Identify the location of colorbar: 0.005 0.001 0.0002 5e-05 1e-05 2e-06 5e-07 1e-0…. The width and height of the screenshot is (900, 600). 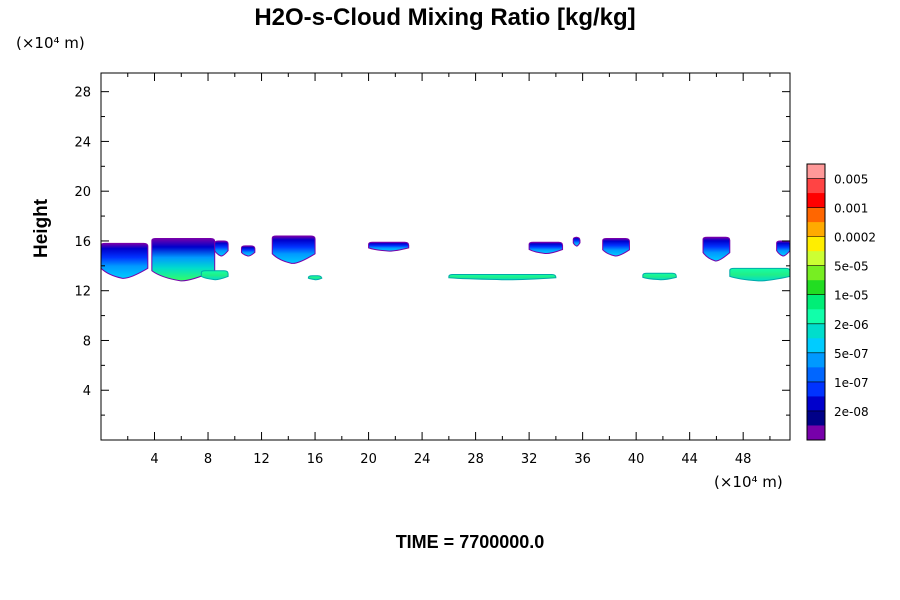
(841, 302).